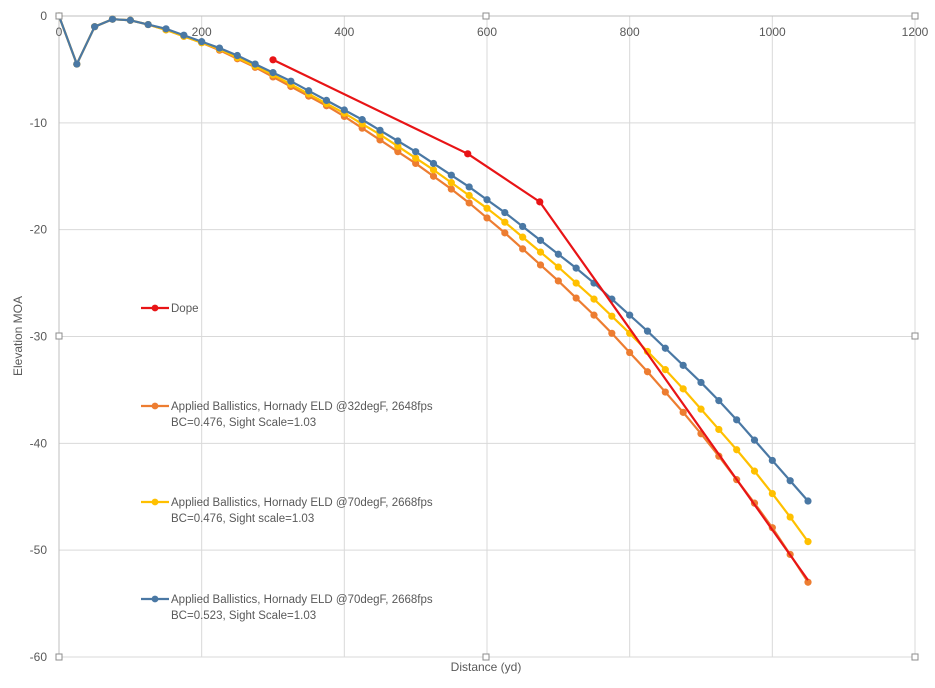 The width and height of the screenshot is (935, 688). Describe the element at coordinates (39, 230) in the screenshot. I see `y-tick-label: -20` at that location.